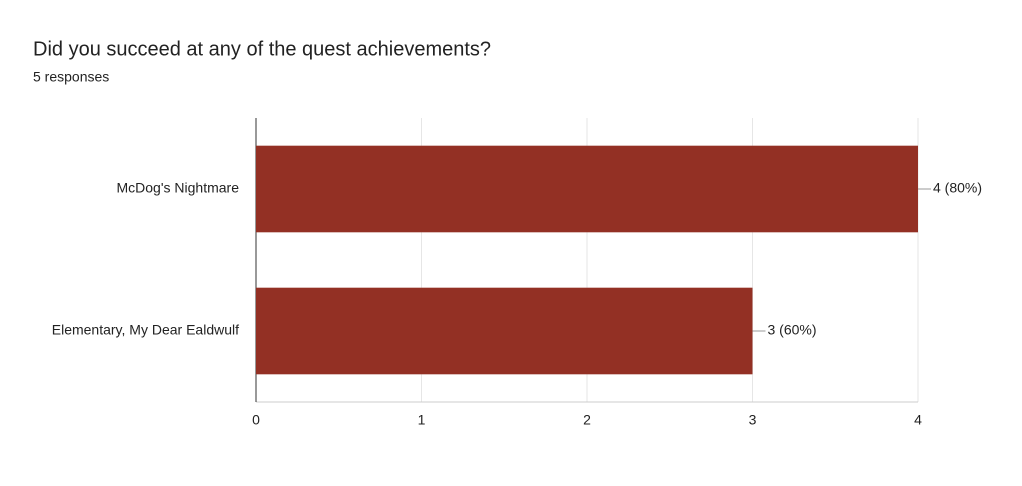 The width and height of the screenshot is (1022, 486). I want to click on x-tick-label: 1, so click(422, 420).